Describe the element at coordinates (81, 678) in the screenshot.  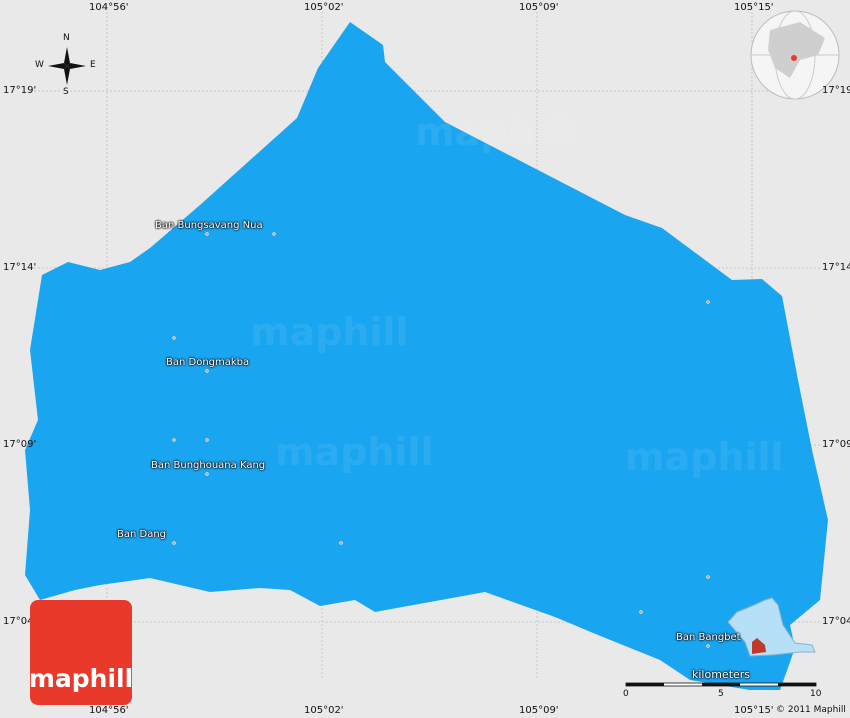
I see `logo-text: maphill` at that location.